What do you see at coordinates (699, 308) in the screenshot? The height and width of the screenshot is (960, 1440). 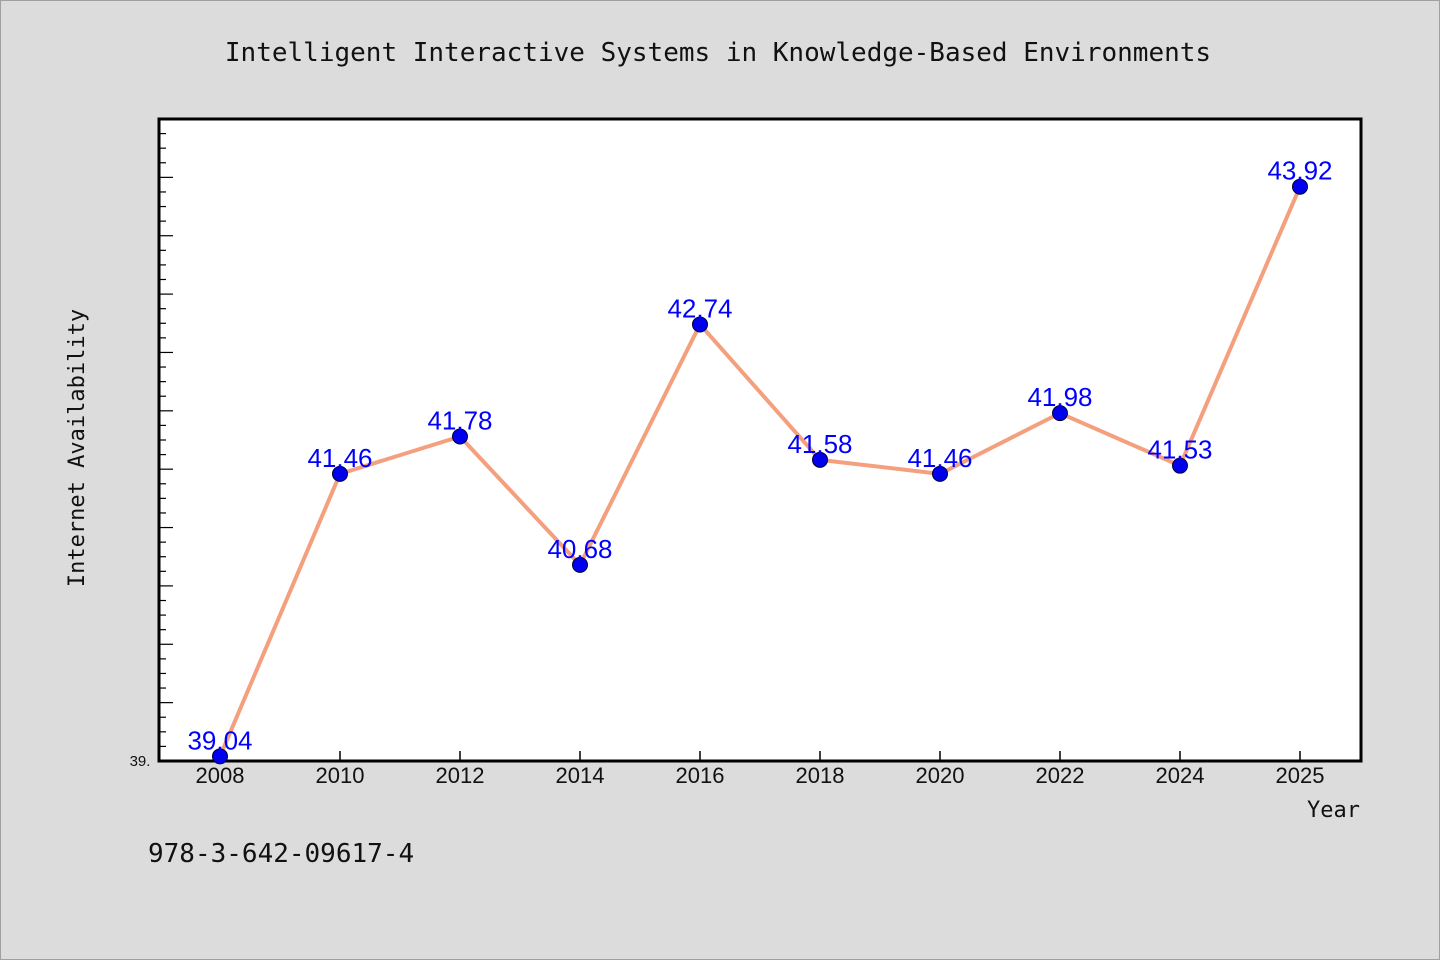 I see `data-label: 42.74` at bounding box center [699, 308].